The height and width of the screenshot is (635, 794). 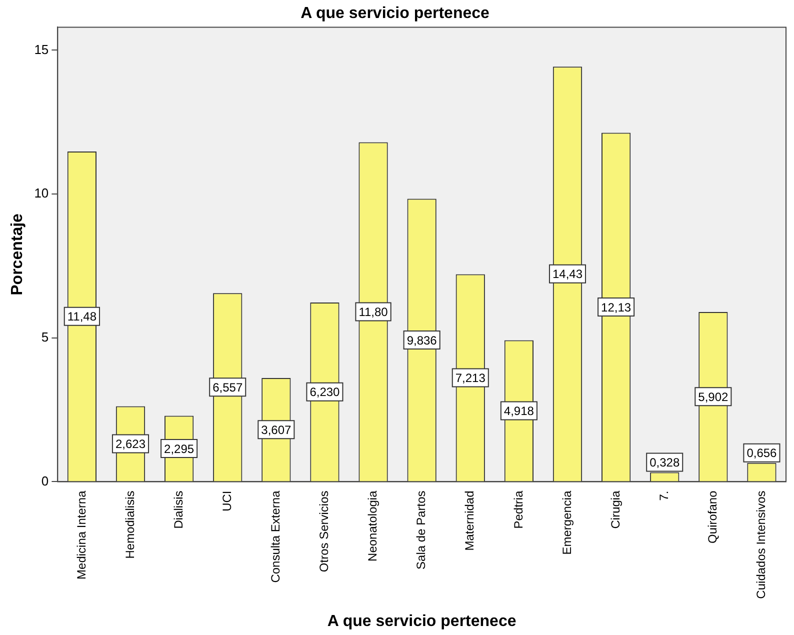 What do you see at coordinates (421, 621) in the screenshot?
I see `x-axis-title: A que servicio pertenece` at bounding box center [421, 621].